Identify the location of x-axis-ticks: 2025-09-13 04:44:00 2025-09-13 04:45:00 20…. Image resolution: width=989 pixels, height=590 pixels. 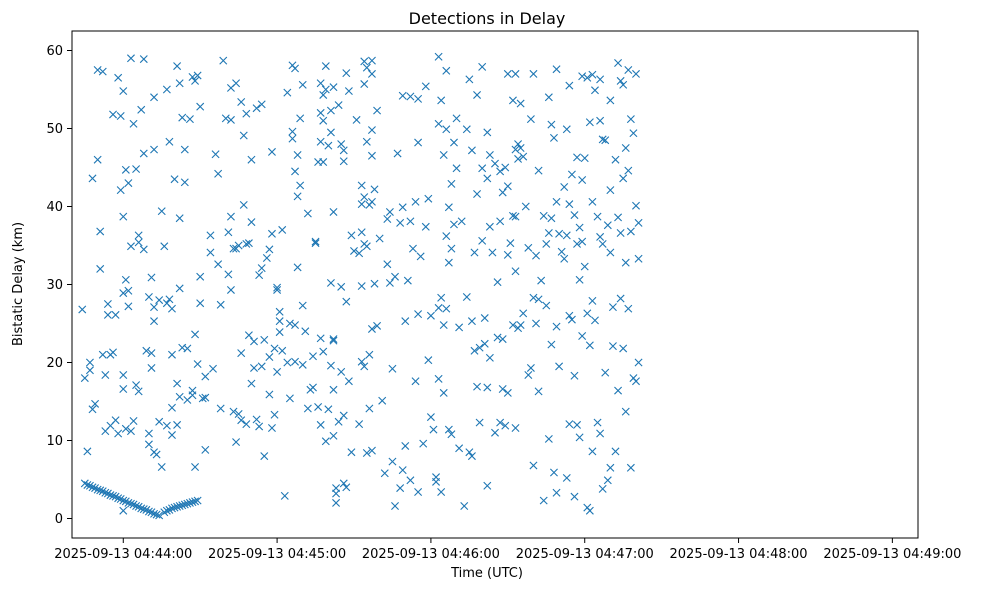
(507, 550).